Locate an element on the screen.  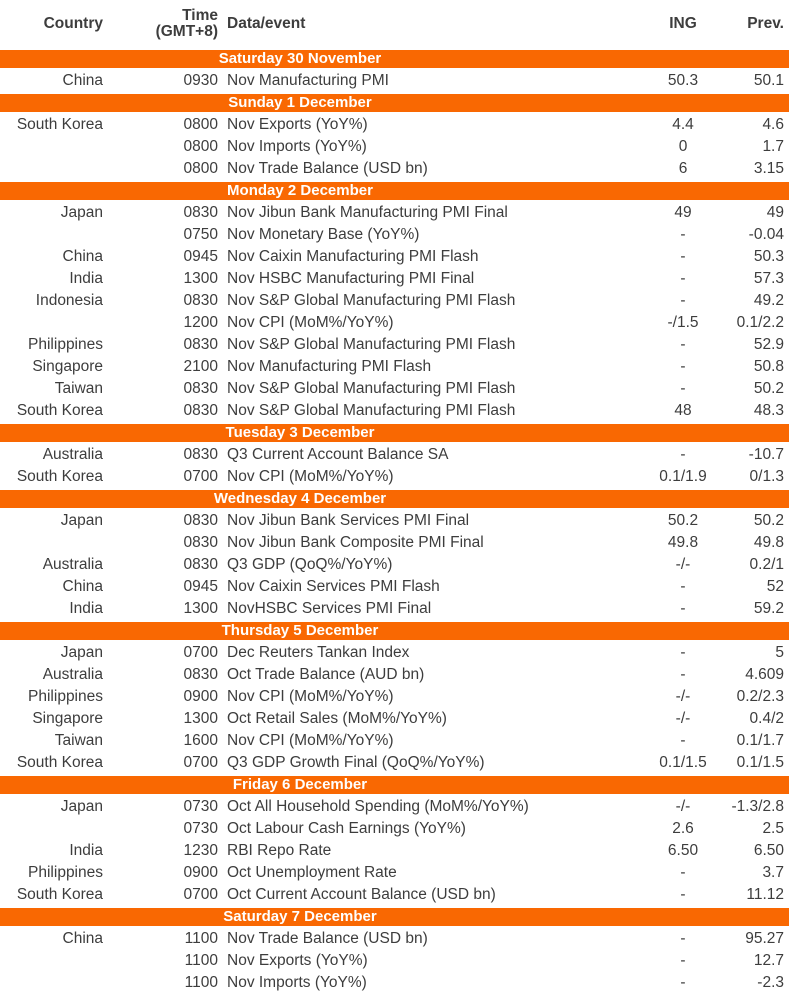
event-cell: Nov Jibun Bank Composite PMI Final is located at coordinates (355, 542).